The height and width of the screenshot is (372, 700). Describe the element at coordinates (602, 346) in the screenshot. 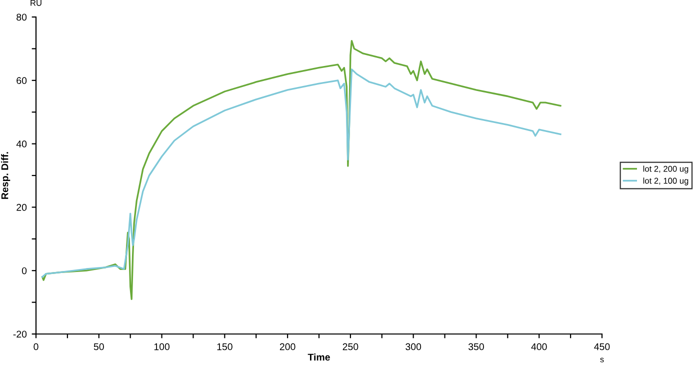

I see `x-tick-label: 450` at that location.